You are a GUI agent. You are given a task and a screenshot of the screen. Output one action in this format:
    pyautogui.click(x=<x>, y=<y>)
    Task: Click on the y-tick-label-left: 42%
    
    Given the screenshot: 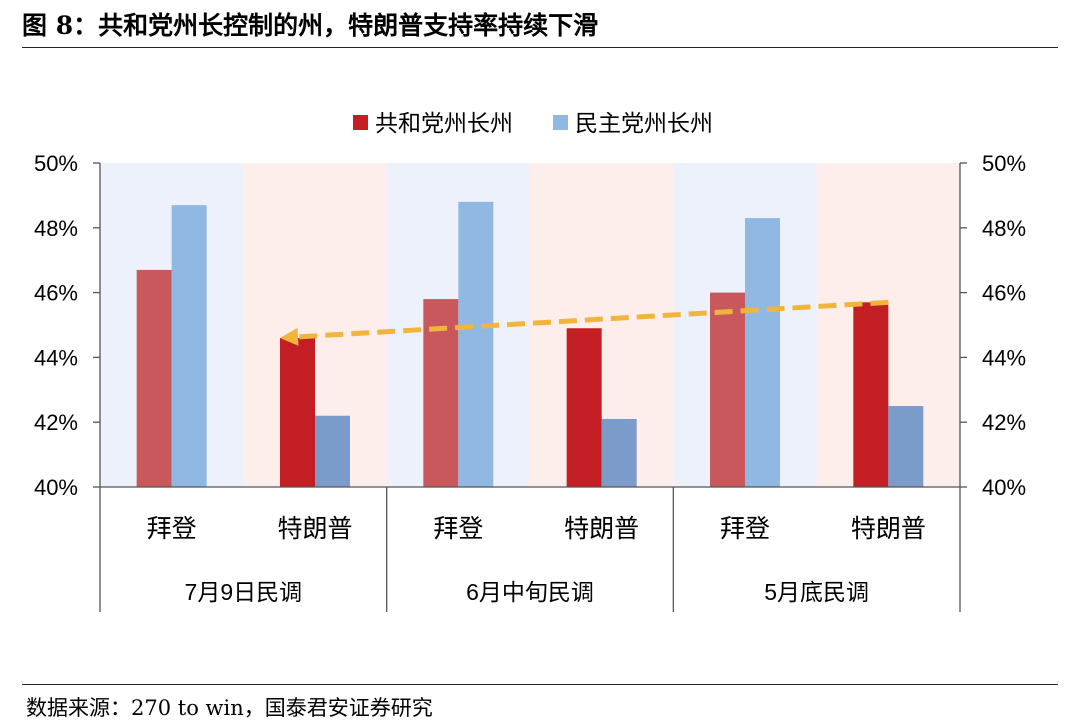 What is the action you would take?
    pyautogui.click(x=56, y=422)
    